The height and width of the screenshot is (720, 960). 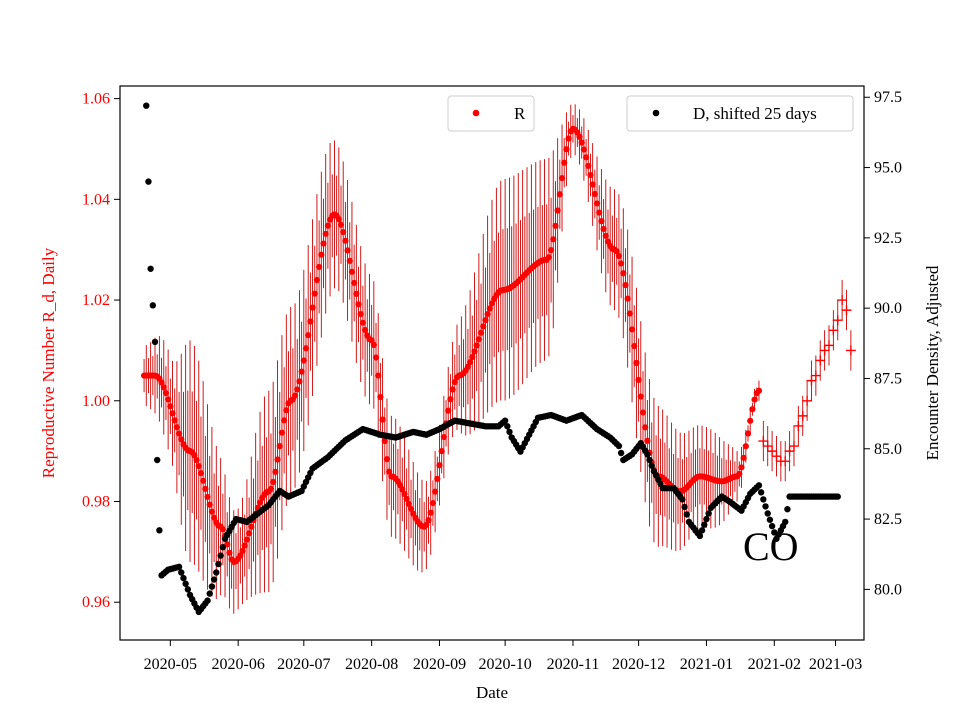 What do you see at coordinates (888, 168) in the screenshot?
I see `right-tick-label: 95.0` at bounding box center [888, 168].